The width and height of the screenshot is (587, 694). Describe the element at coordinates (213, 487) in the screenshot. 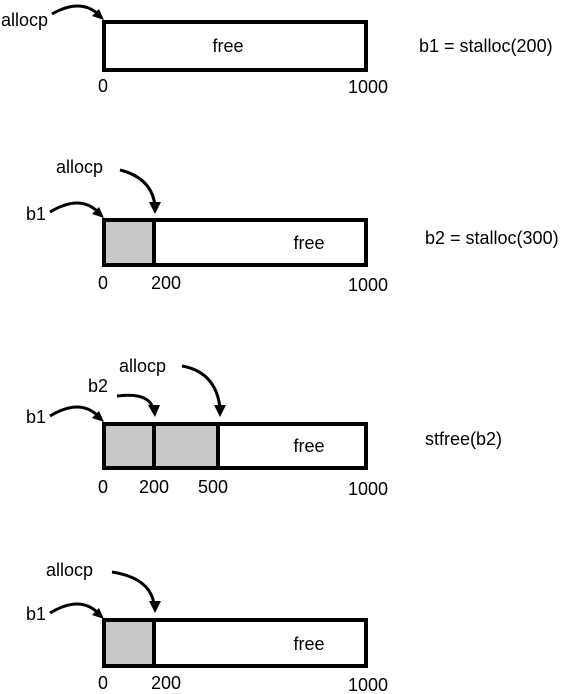

I see `tick-500: 500` at that location.